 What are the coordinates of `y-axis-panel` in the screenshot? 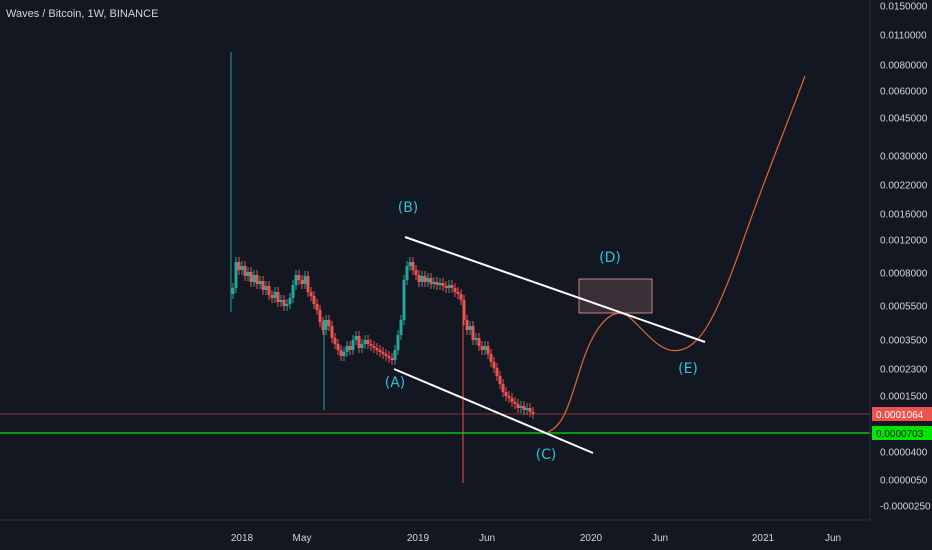 It's located at (901, 260).